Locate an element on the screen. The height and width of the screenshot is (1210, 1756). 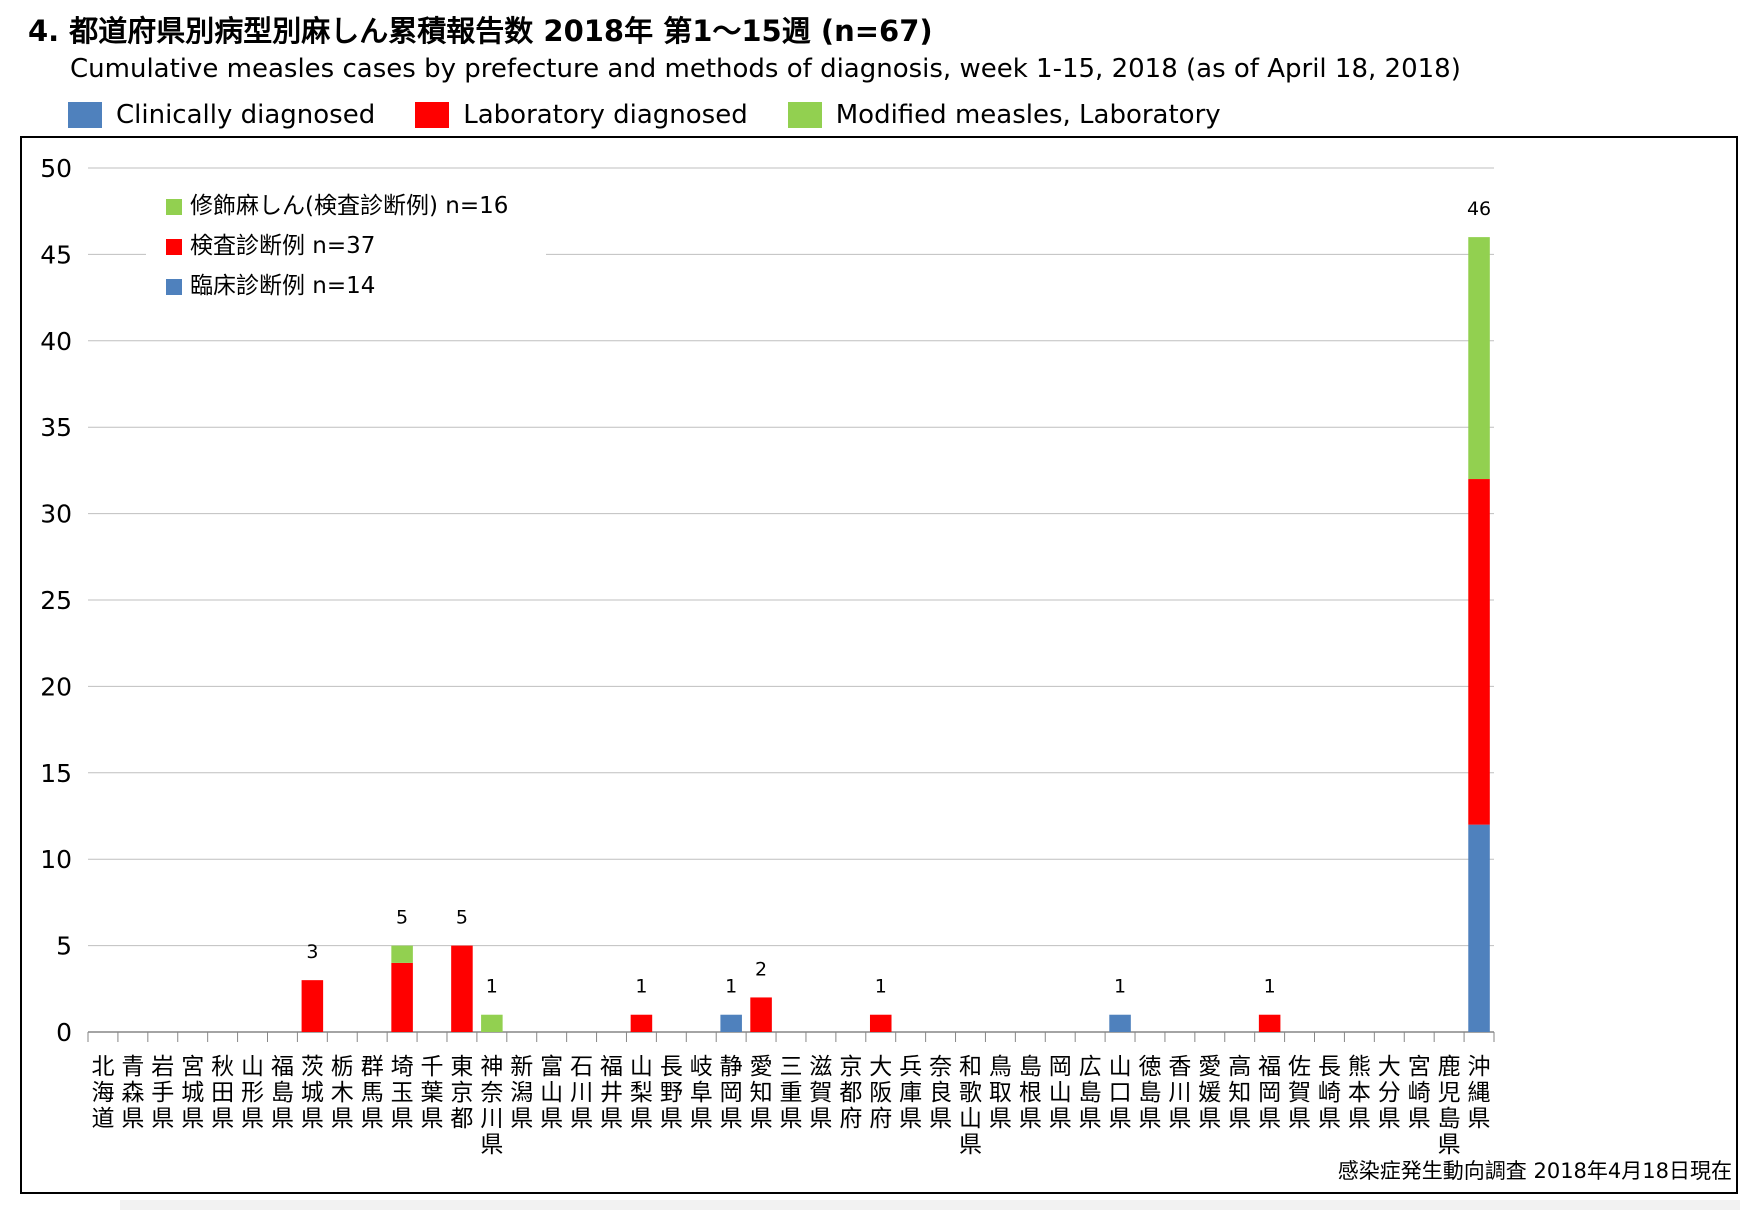
bar-segment-埼玉県-1 is located at coordinates (402, 997).